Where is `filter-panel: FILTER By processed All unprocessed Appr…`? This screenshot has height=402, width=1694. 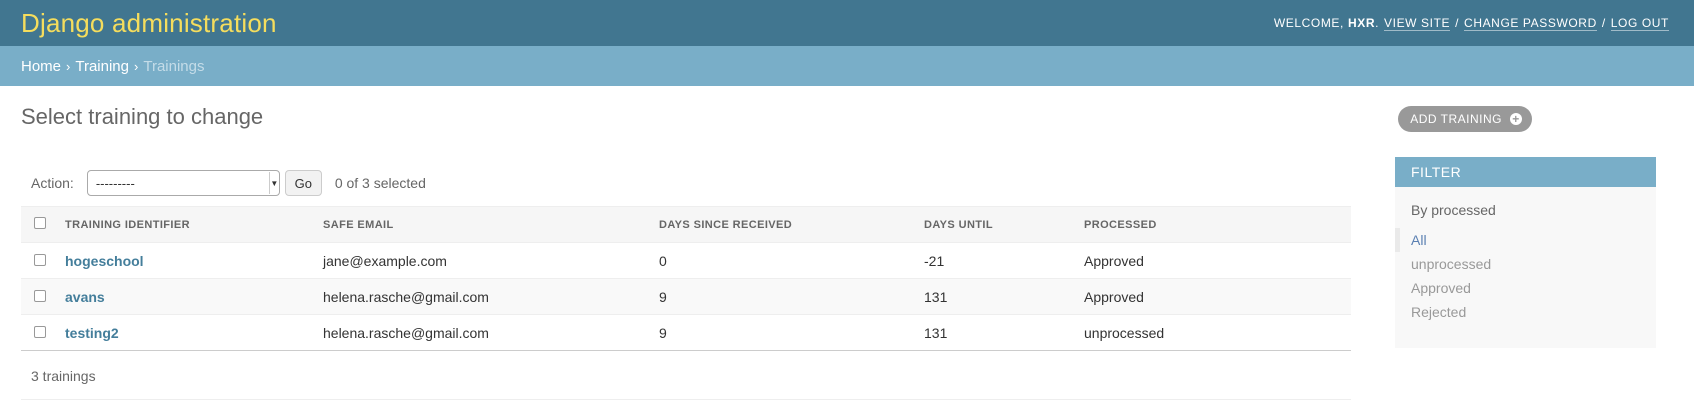
filter-panel: FILTER By processed All unprocessed Appr… is located at coordinates (1525, 252).